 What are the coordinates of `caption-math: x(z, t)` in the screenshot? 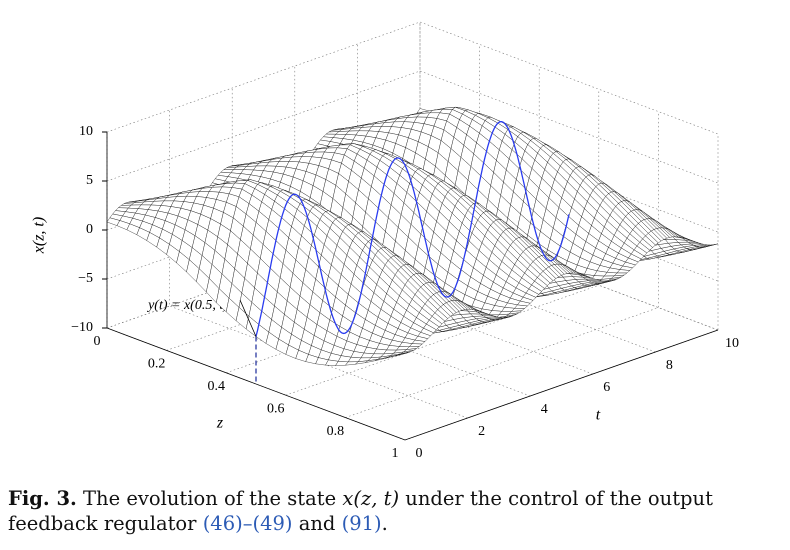 It's located at (371, 498).